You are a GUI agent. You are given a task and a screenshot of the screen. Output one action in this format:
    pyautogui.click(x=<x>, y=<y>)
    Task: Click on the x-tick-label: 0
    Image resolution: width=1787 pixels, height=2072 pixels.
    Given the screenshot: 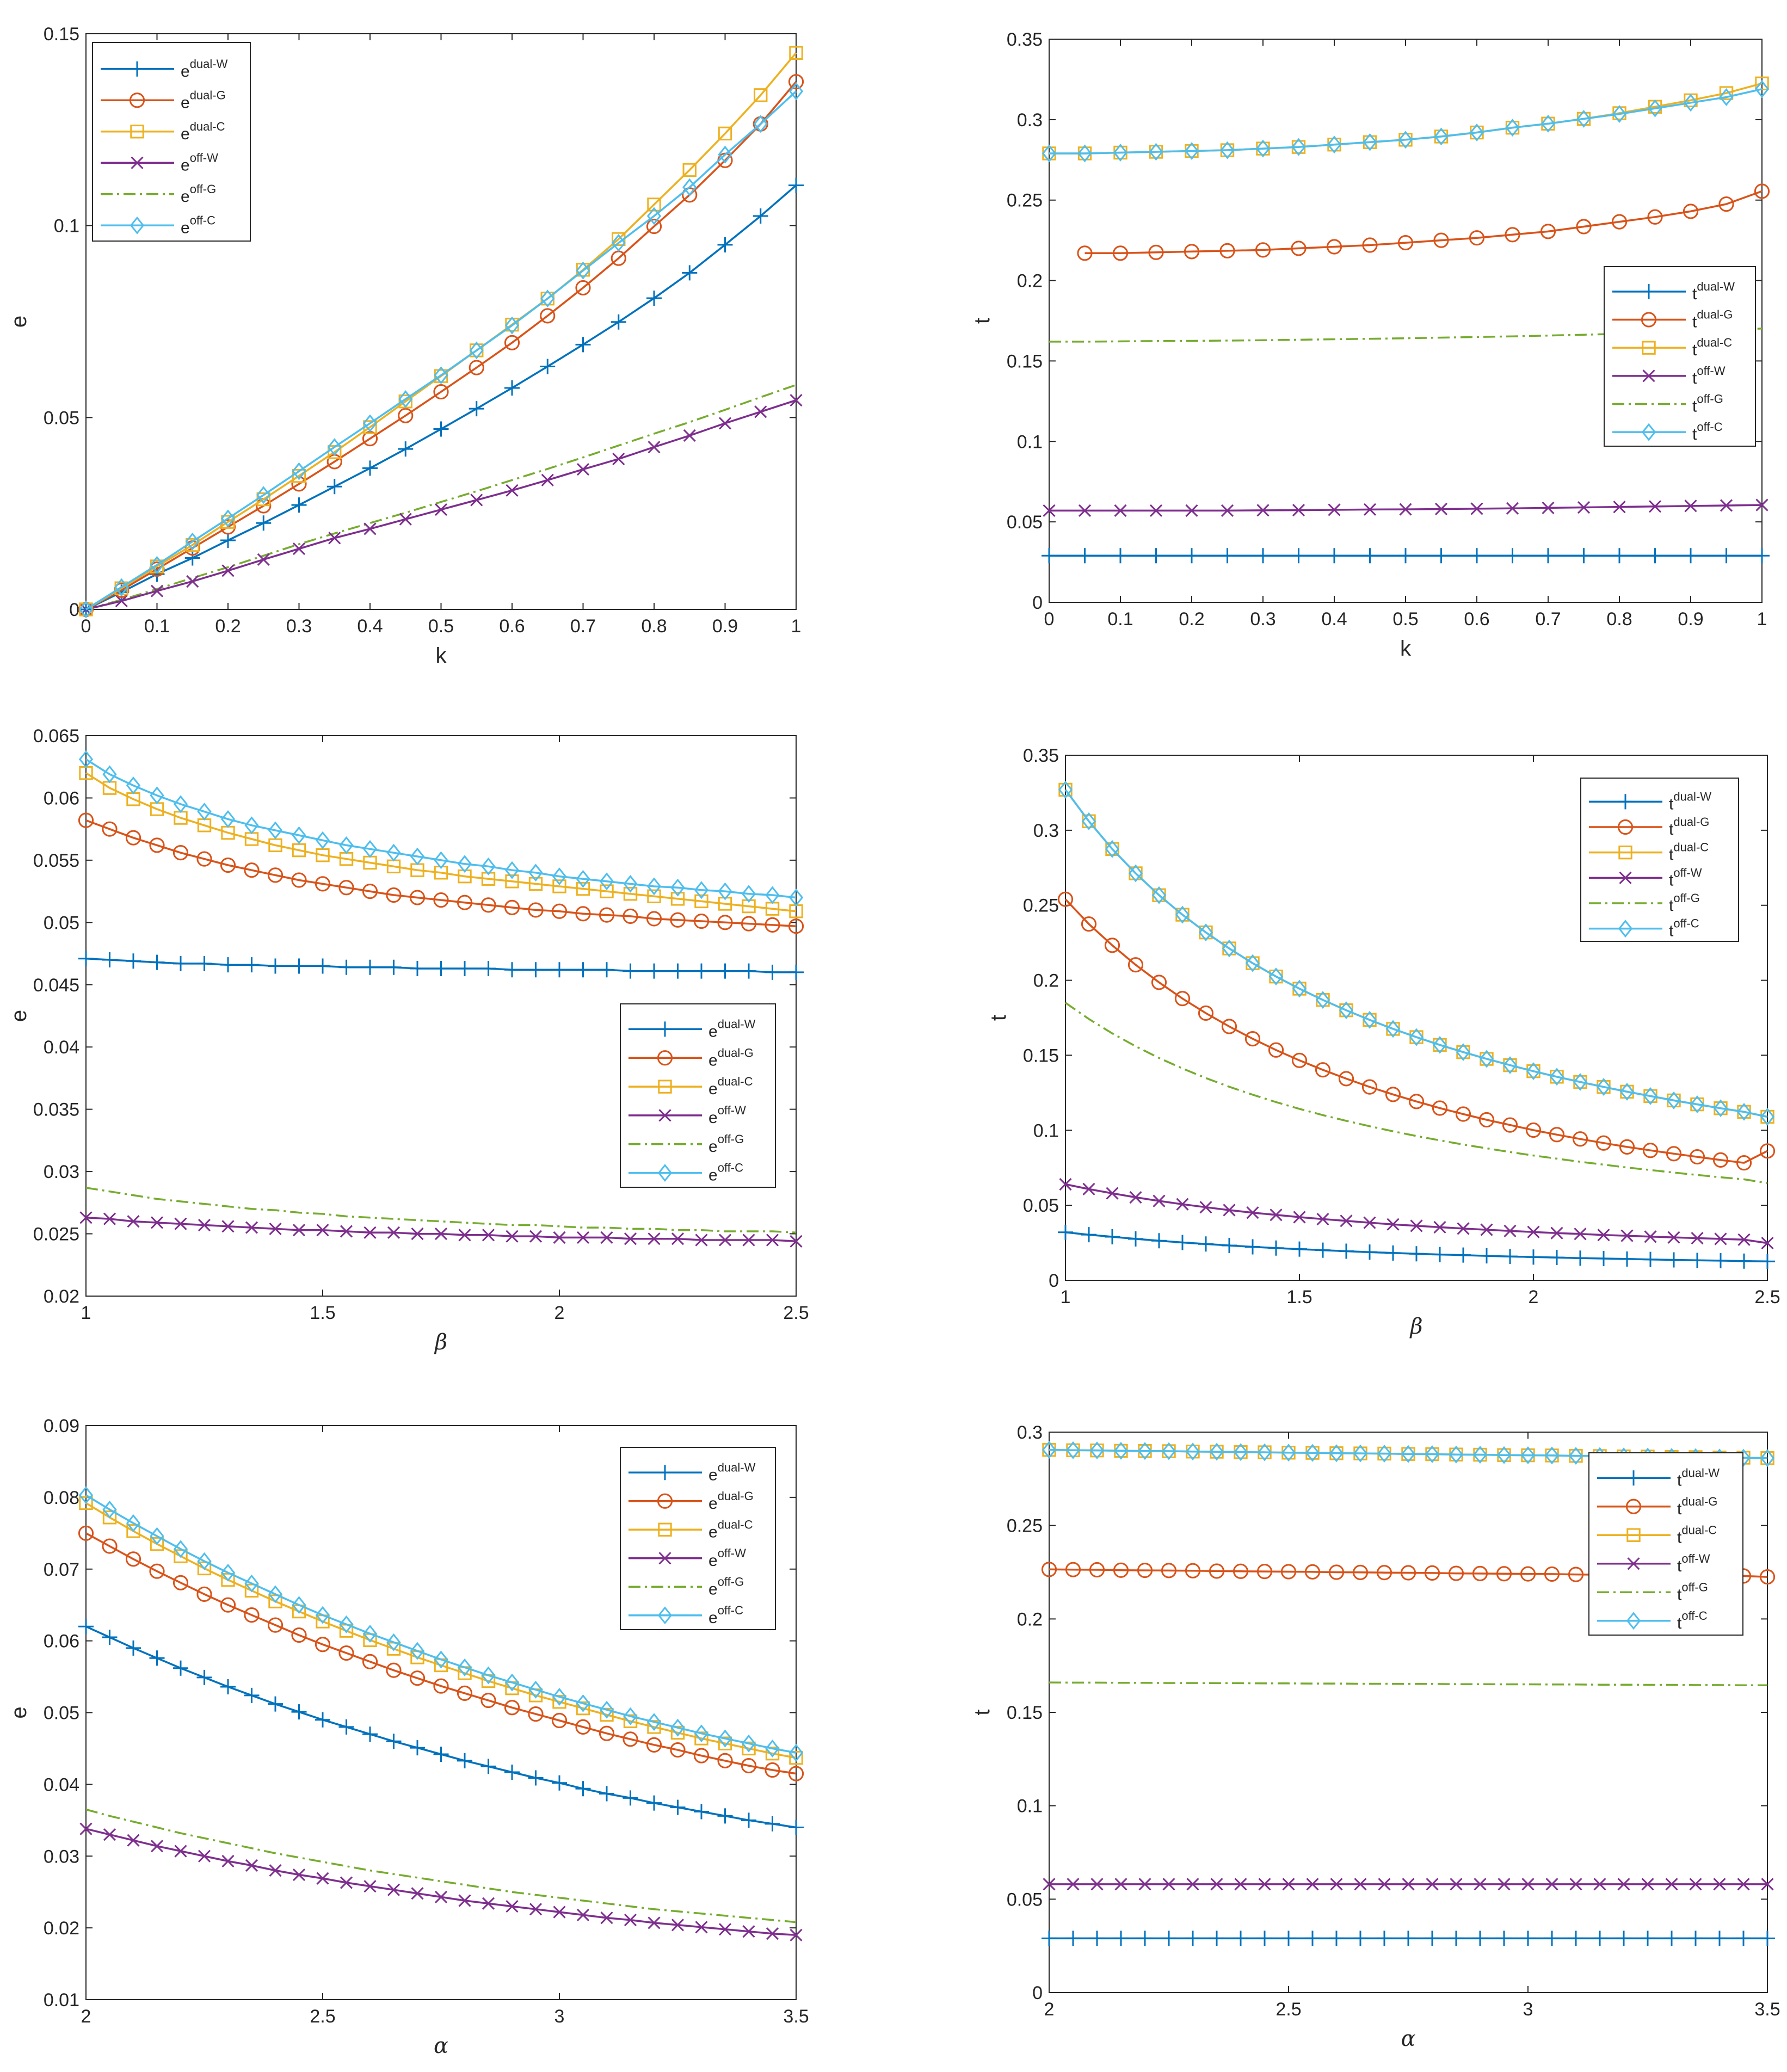 What is the action you would take?
    pyautogui.click(x=1049, y=619)
    